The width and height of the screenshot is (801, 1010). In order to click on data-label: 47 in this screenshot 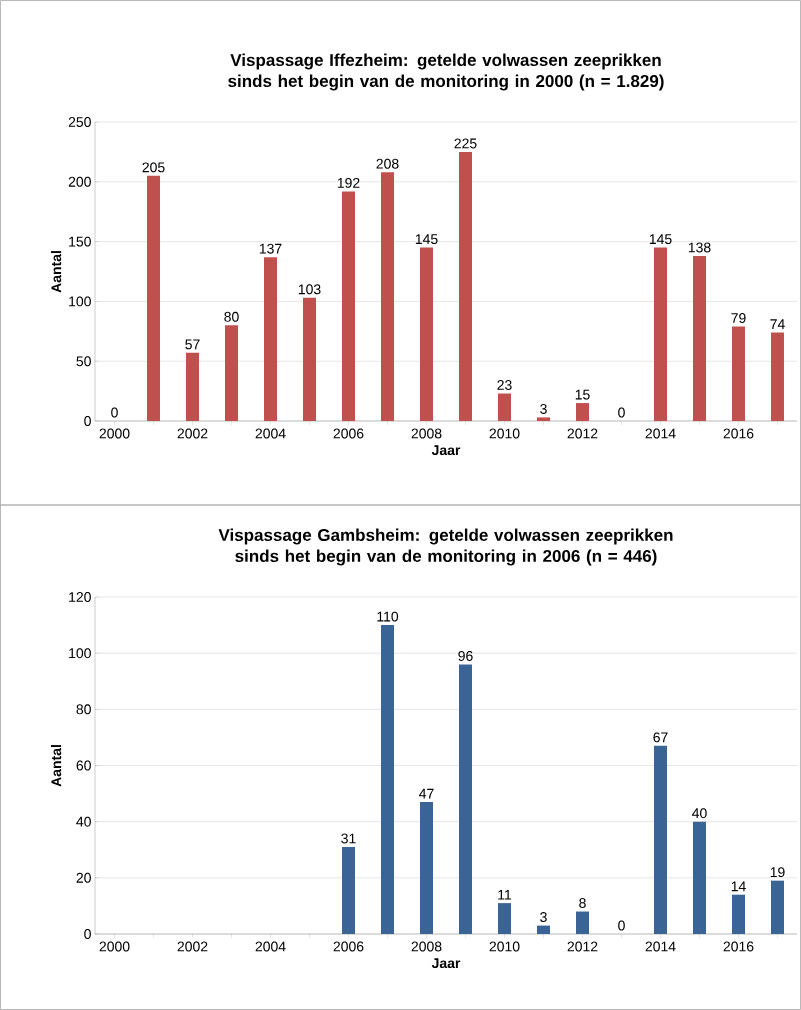, I will do `click(426, 793)`.